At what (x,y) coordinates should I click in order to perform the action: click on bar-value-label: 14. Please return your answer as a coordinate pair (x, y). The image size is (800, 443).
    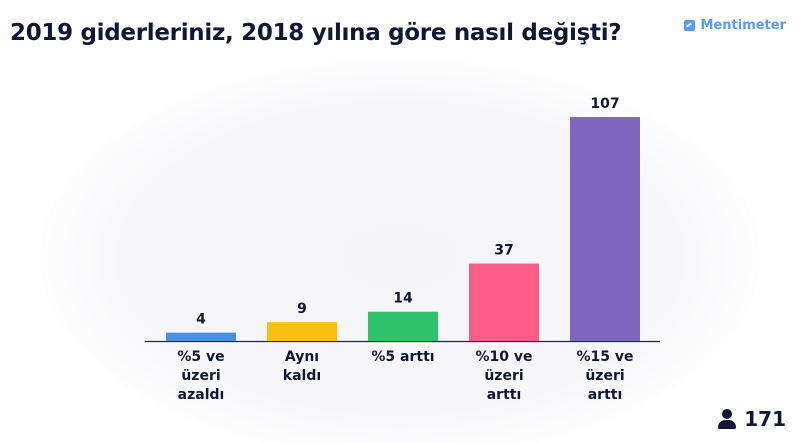
    Looking at the image, I should click on (403, 299).